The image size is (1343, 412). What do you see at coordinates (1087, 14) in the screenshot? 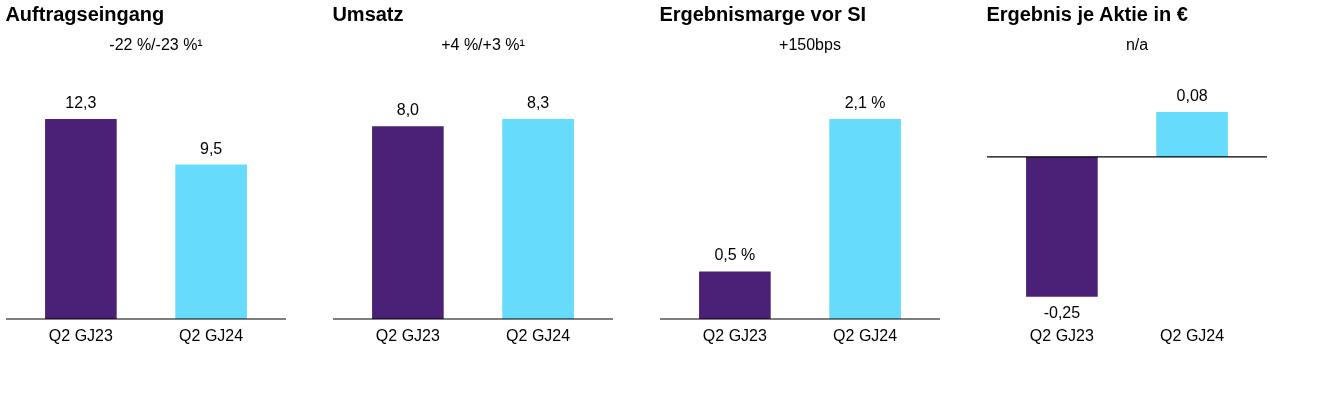
I see `chart-title: Ergebnis je Aktie in €` at bounding box center [1087, 14].